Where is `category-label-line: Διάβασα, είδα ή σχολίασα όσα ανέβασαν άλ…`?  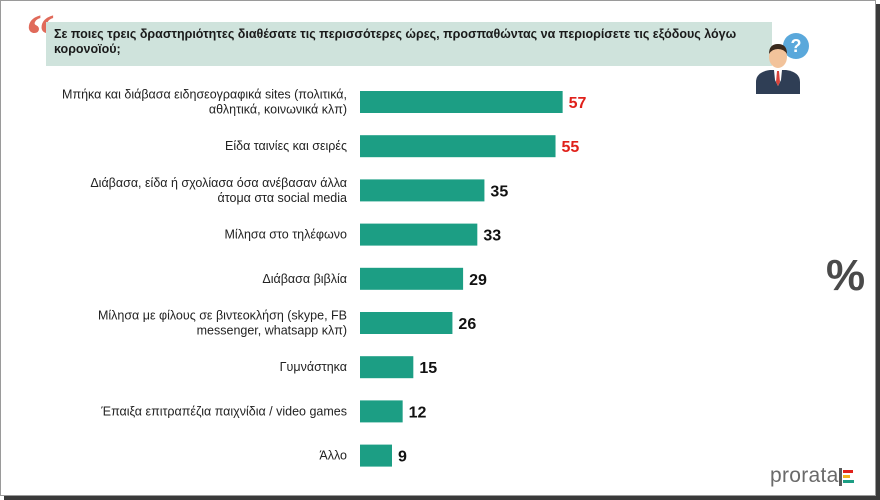
category-label-line: Διάβασα, είδα ή σχολίασα όσα ανέβασαν άλ… is located at coordinates (218, 183).